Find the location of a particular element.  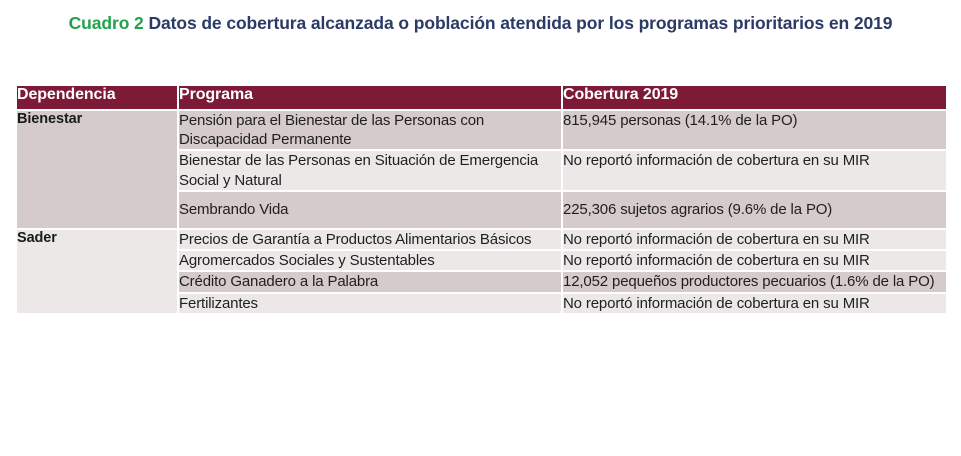

dependency-cell-sader: Sader is located at coordinates (97, 271).